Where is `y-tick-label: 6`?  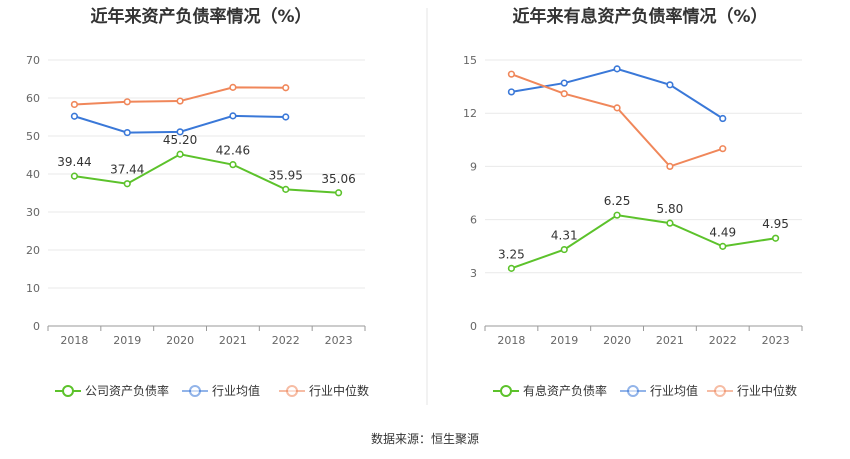
y-tick-label: 6 is located at coordinates (473, 220).